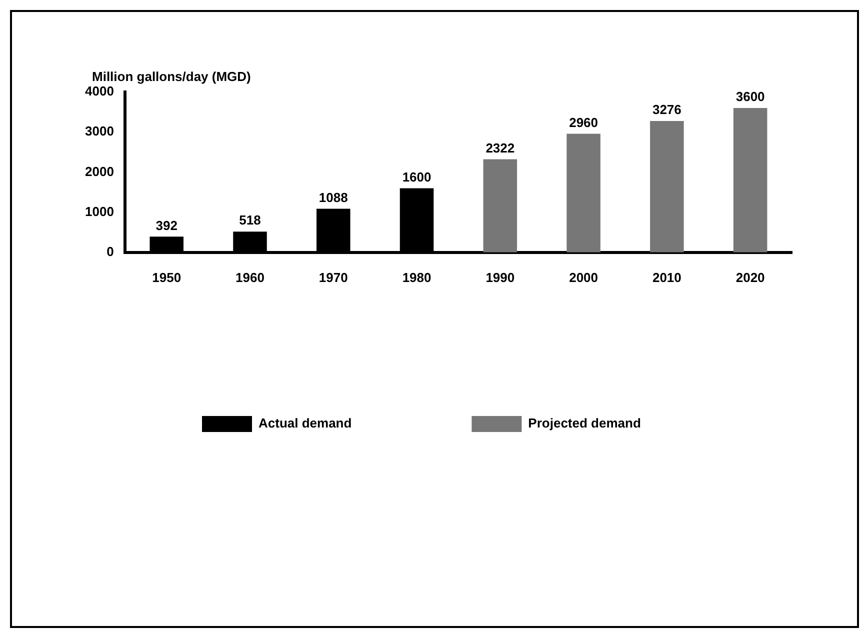 The image size is (867, 636). I want to click on data-label: 392, so click(167, 225).